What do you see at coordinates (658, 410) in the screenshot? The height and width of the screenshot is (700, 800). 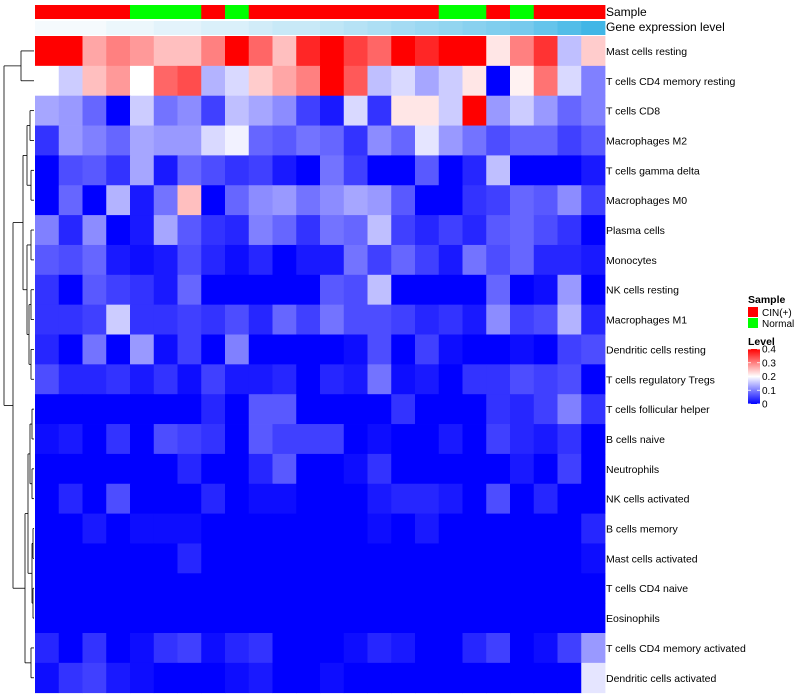 I see `row-label: T cells follicular helper` at bounding box center [658, 410].